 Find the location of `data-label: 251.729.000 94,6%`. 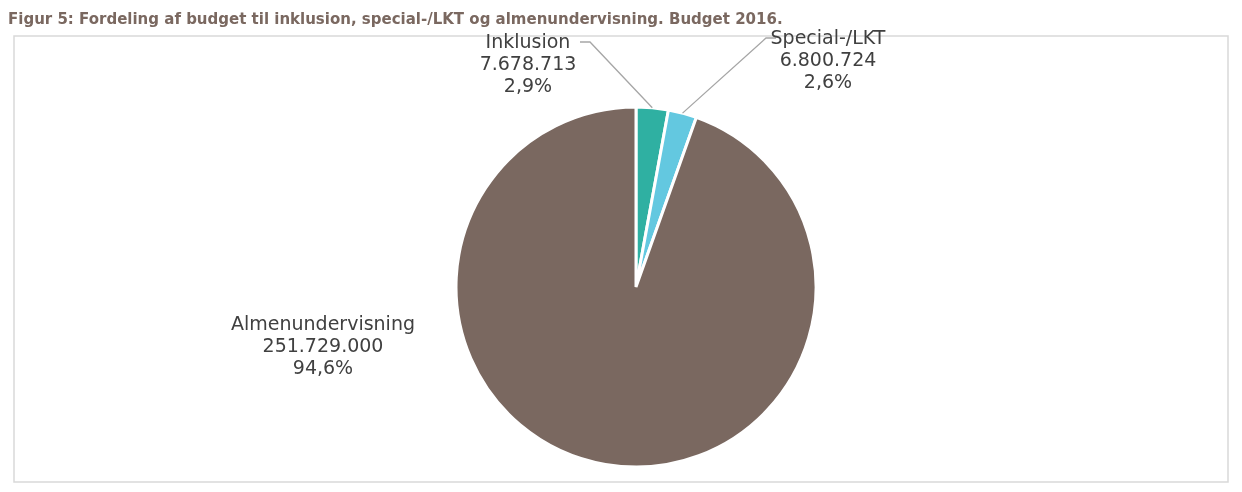

data-label: 251.729.000 94,6% is located at coordinates (323, 356).